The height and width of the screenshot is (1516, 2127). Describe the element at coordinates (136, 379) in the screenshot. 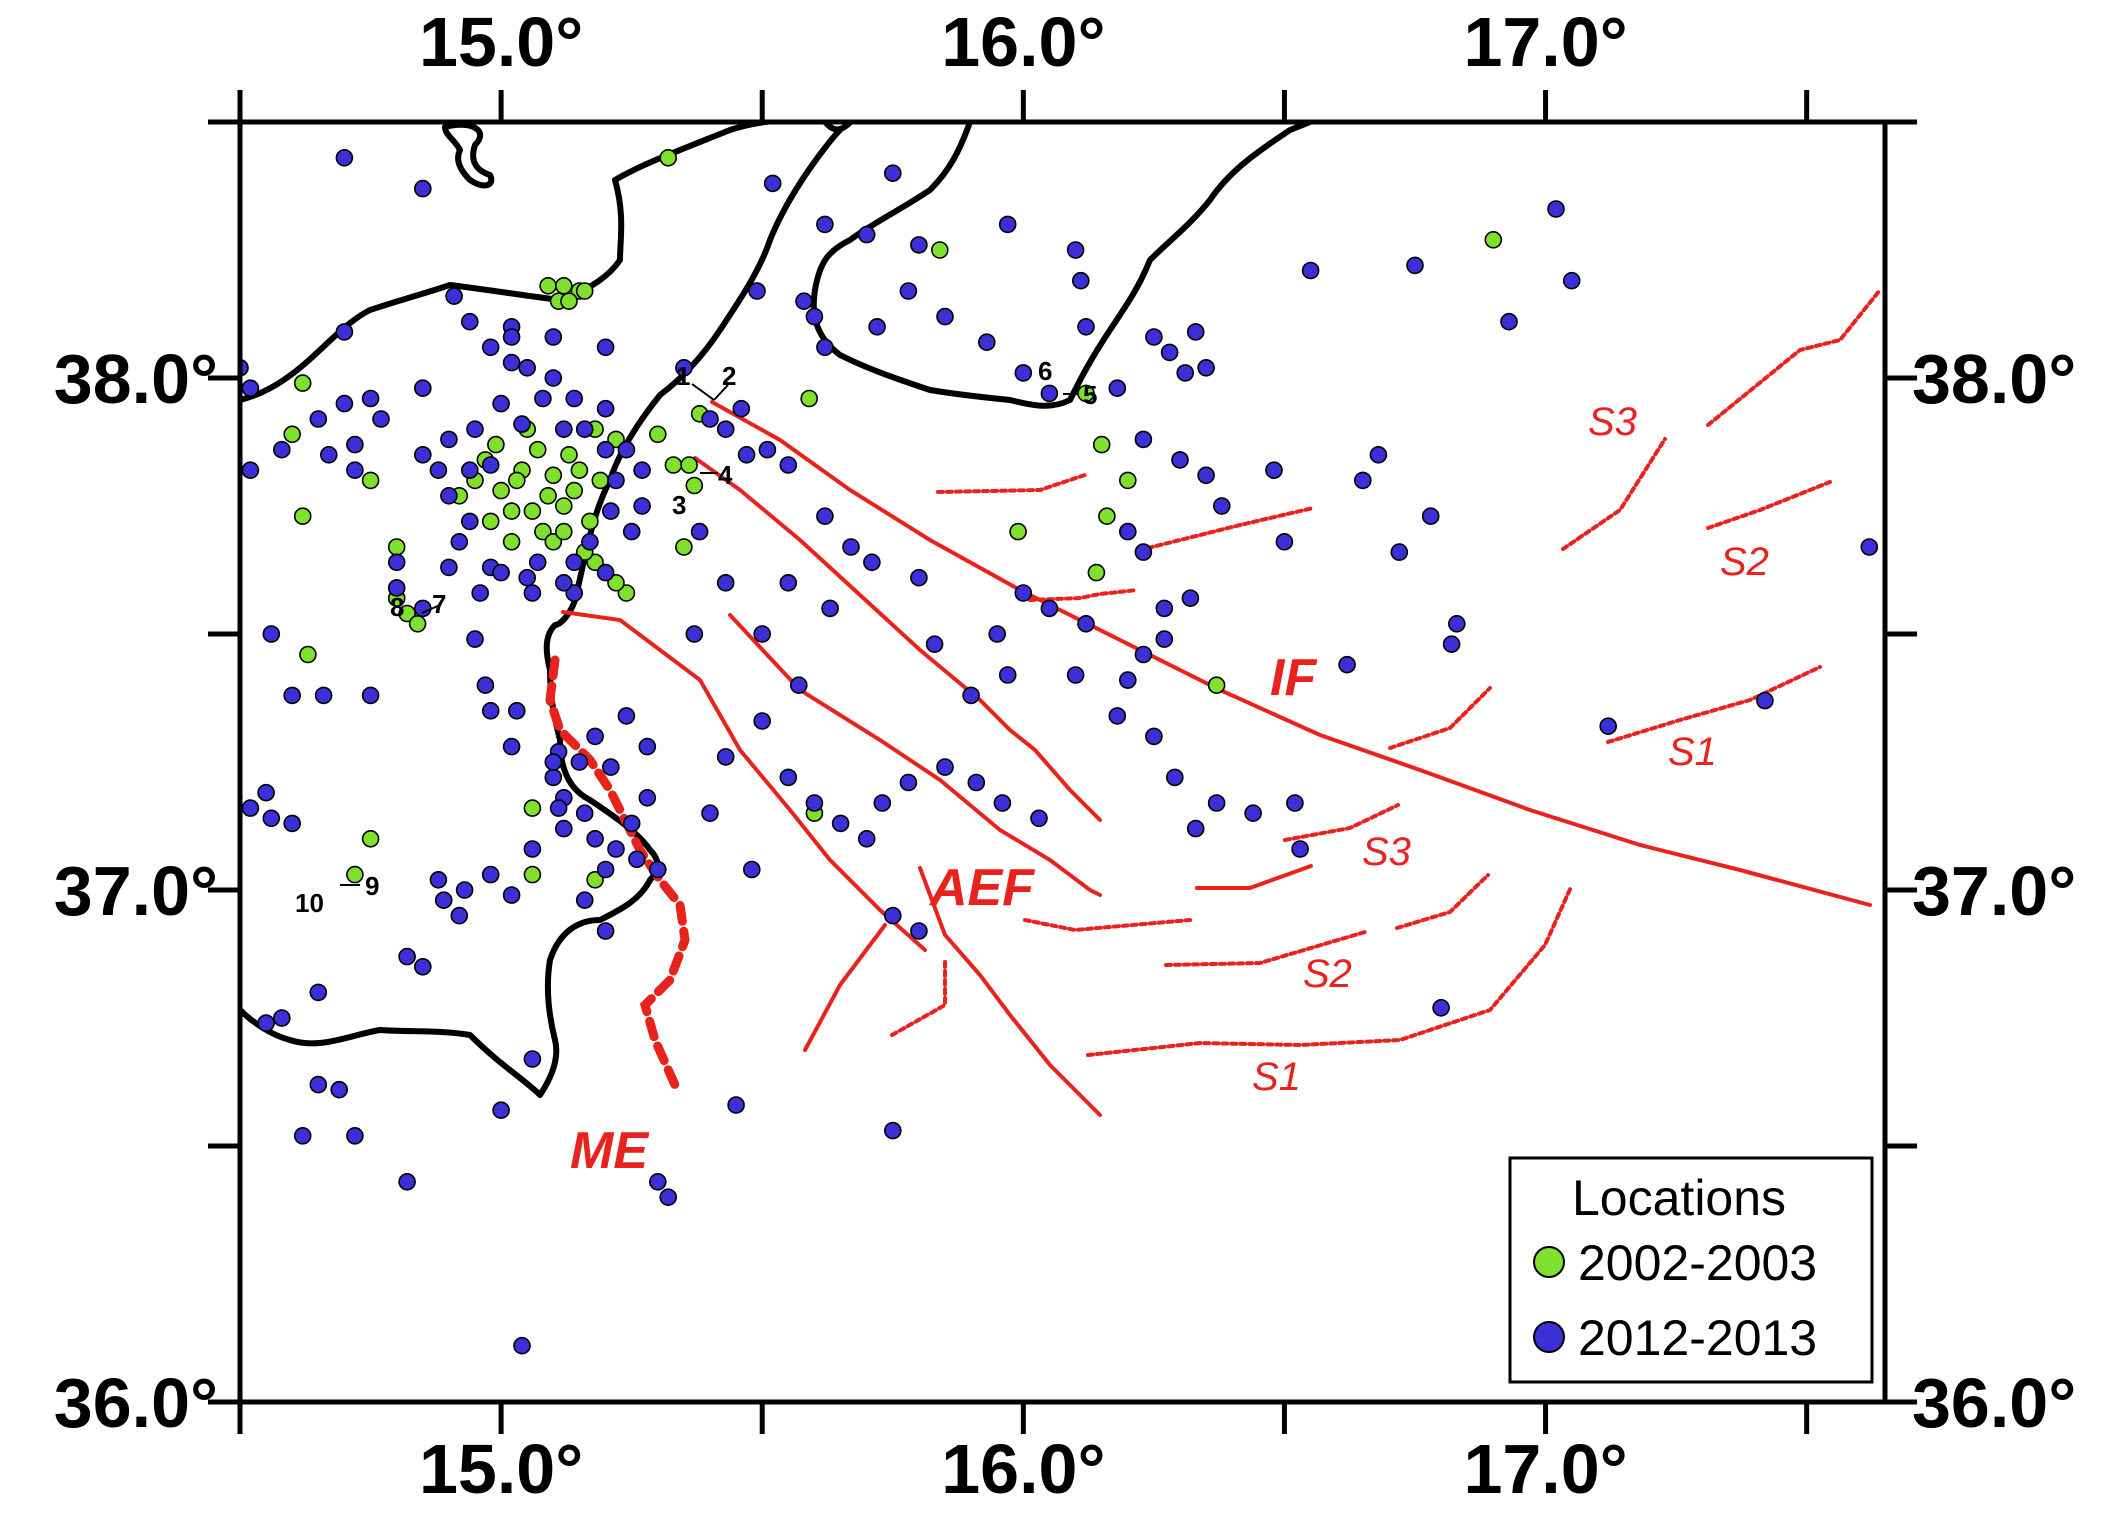

I see `y-tick-label-left-0: 38.0°` at that location.